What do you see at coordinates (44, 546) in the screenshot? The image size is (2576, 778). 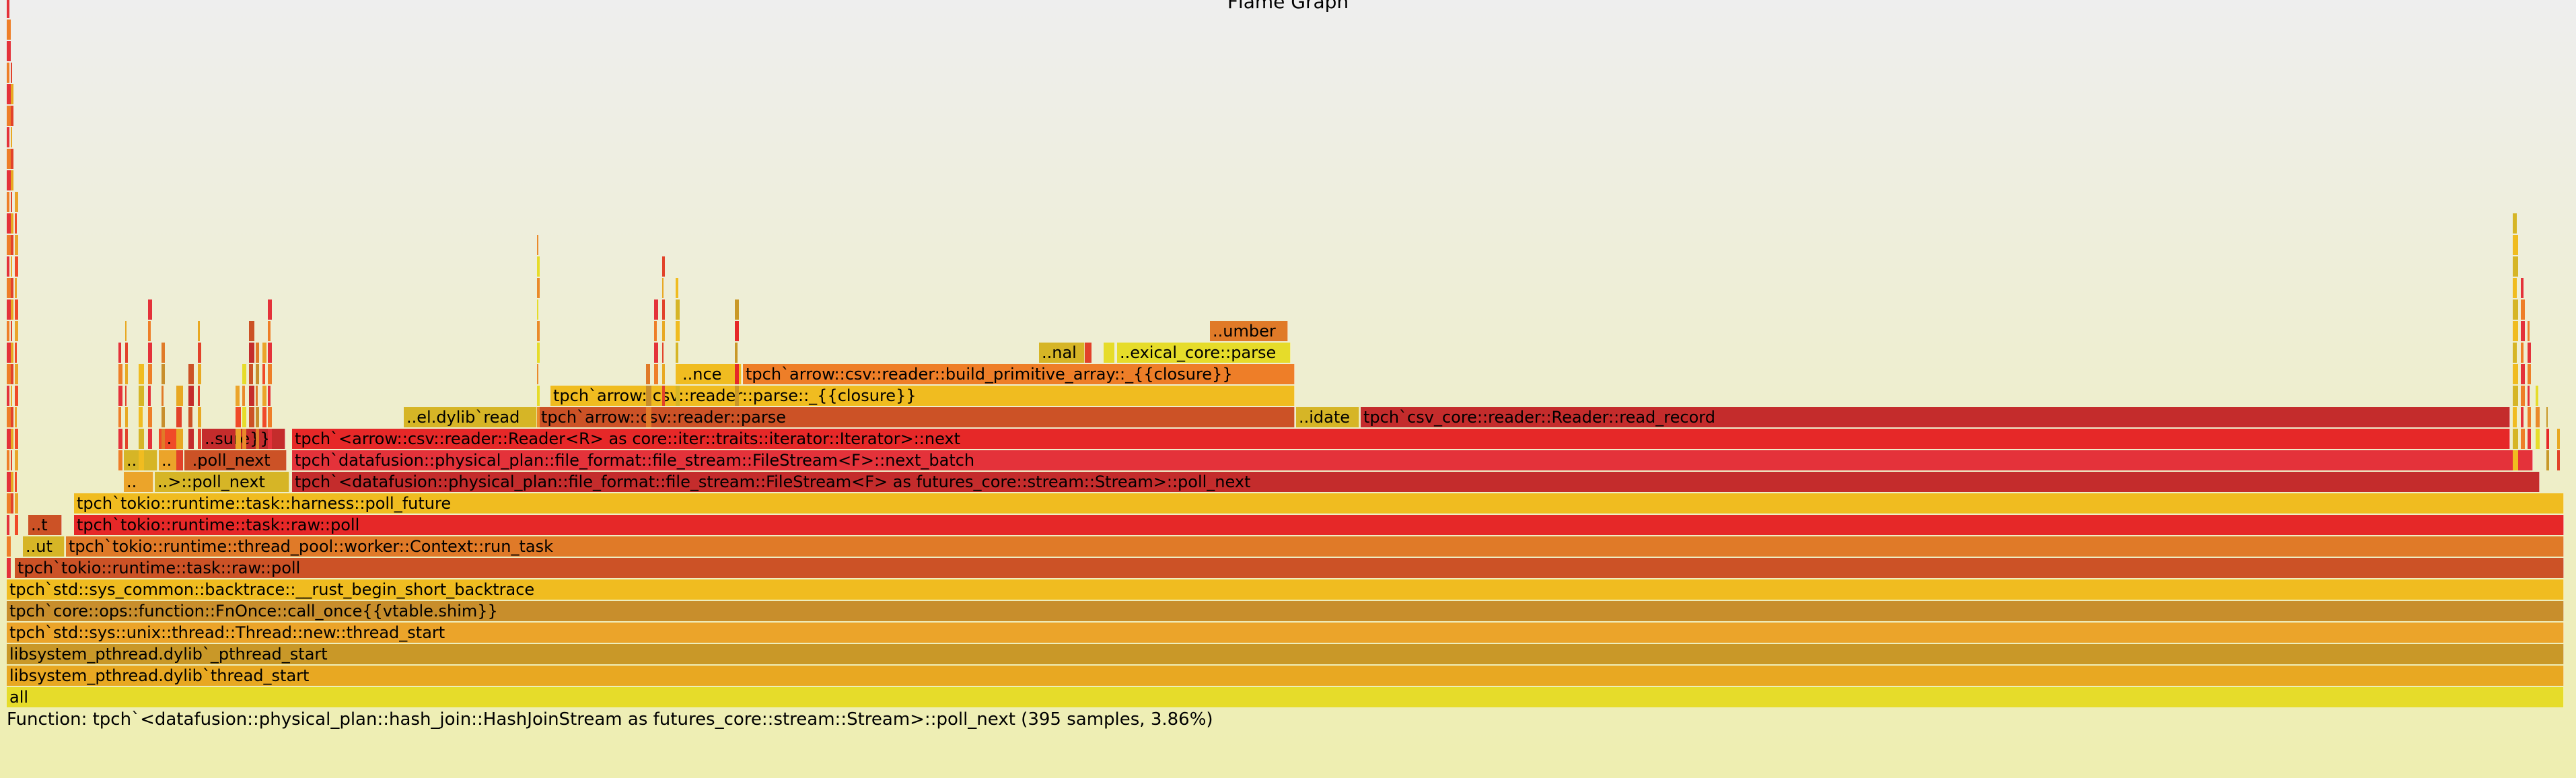 I see `frame-ut: ..ut` at bounding box center [44, 546].